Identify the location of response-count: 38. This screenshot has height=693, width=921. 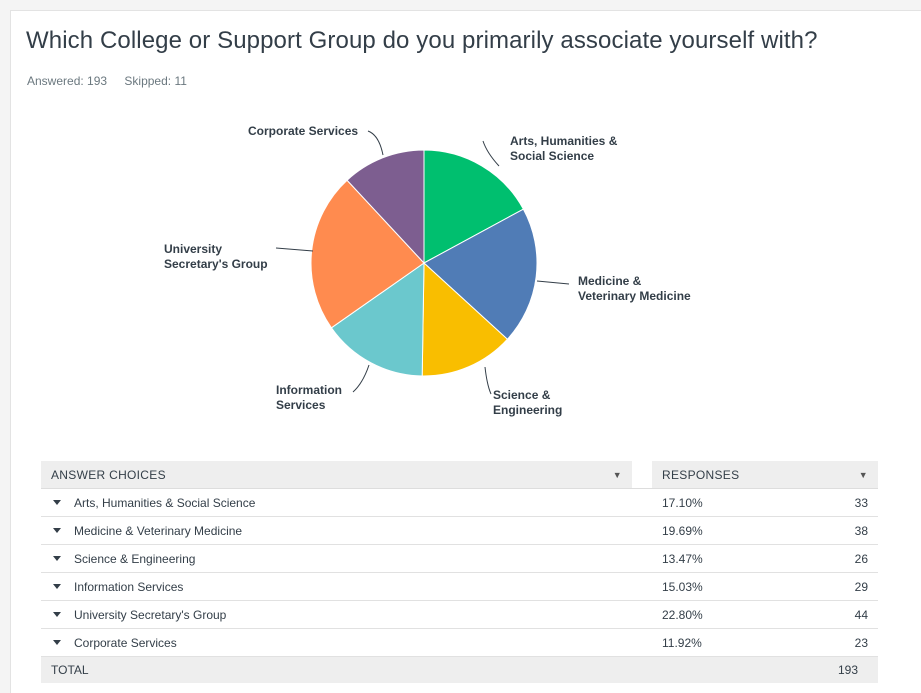
(861, 530).